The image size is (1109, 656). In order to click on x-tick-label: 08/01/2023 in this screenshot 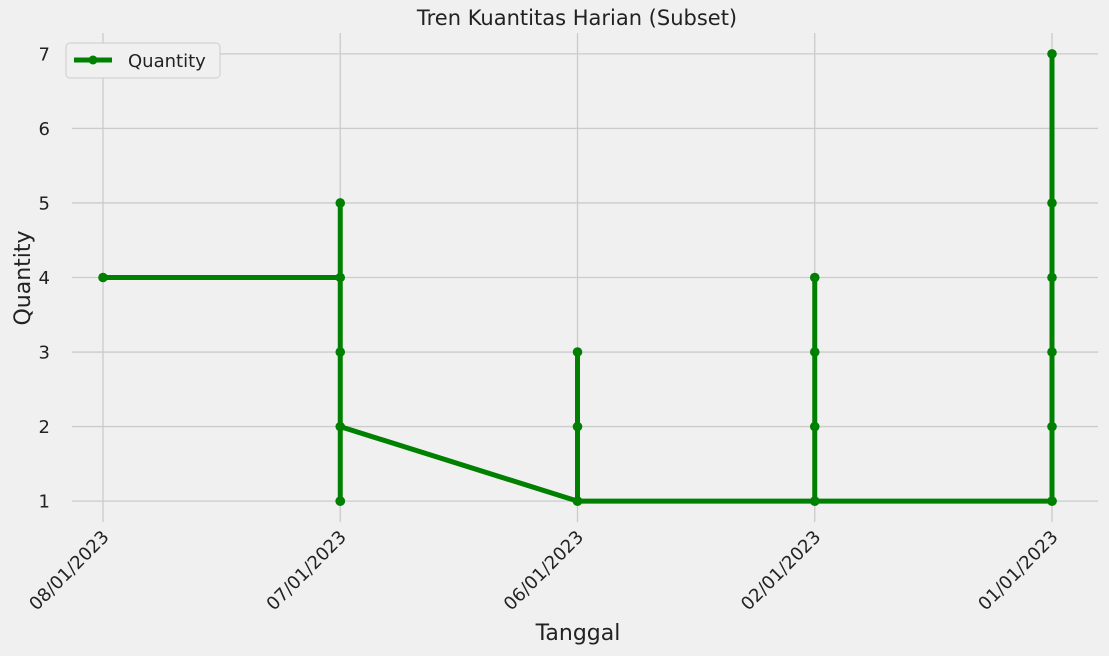, I will do `click(69, 571)`.